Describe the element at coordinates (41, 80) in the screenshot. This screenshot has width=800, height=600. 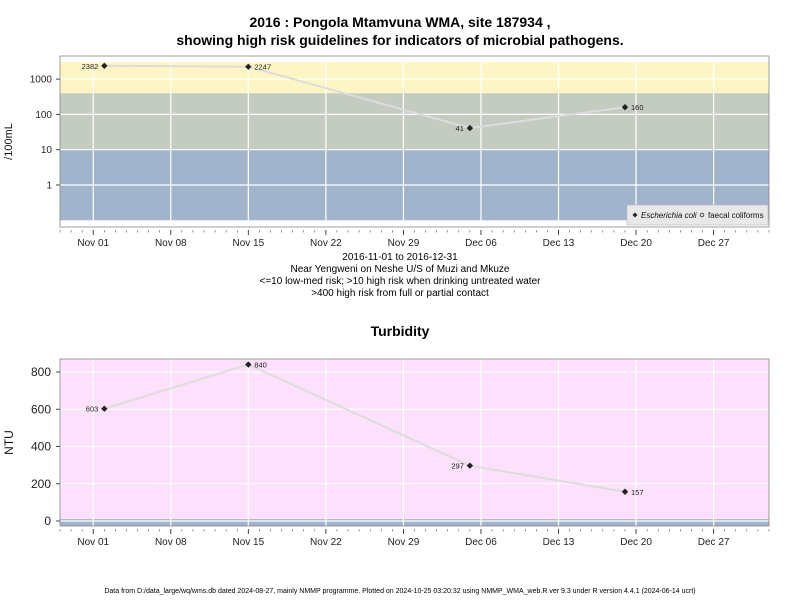
I see `y-tick-label: 1000` at that location.